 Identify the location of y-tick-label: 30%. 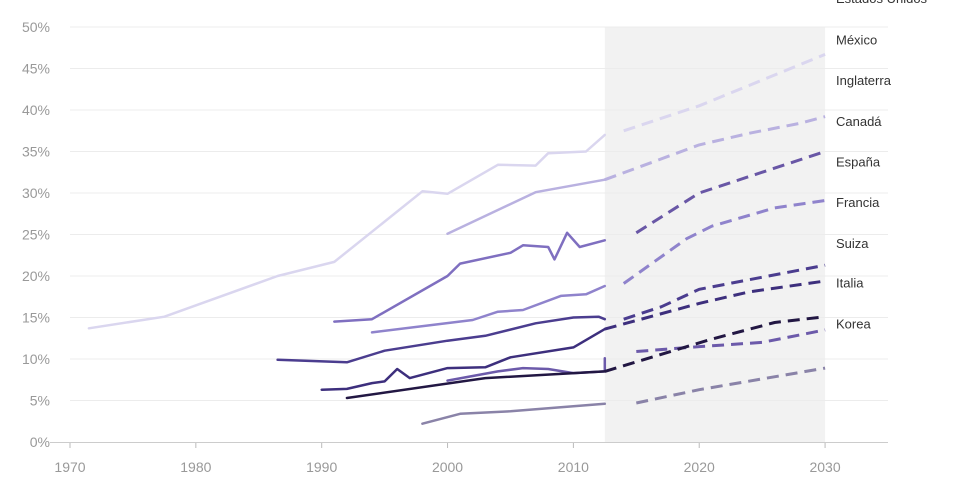
(36, 193).